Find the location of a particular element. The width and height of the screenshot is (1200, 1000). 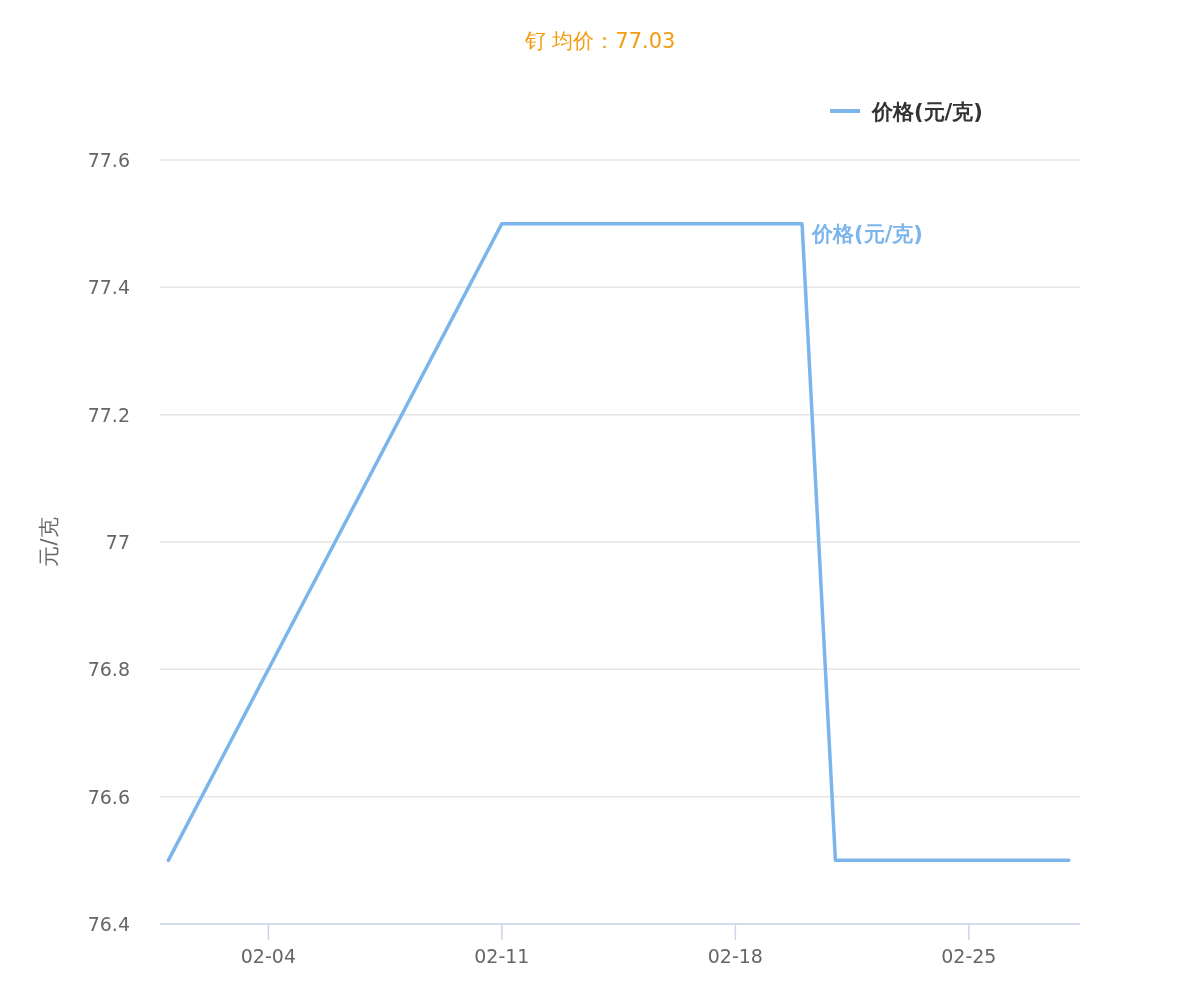

x-tick-label: 02-18 is located at coordinates (735, 956).